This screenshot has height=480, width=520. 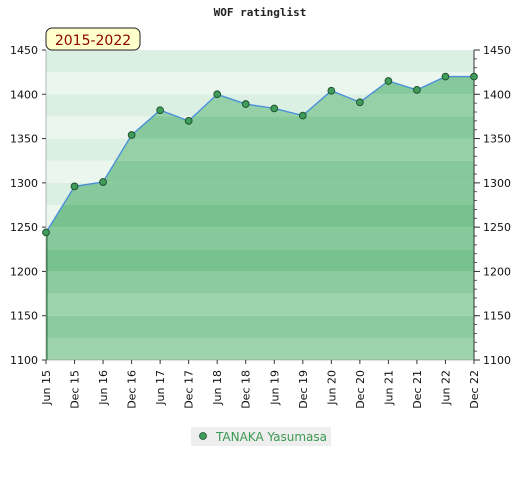 I want to click on x-tick-label: Jun 16, so click(x=103, y=388).